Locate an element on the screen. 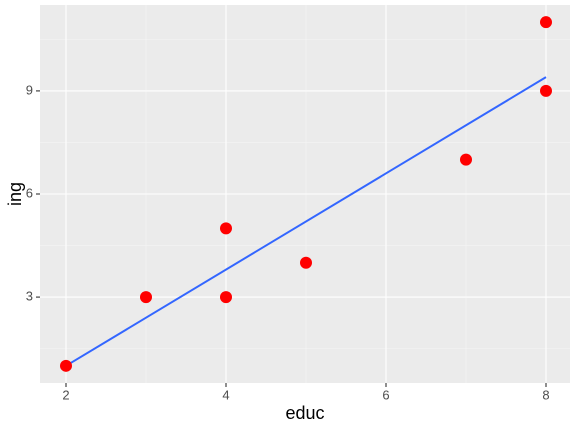 This screenshot has width=576, height=432. x-tick-label: 2 is located at coordinates (65, 394).